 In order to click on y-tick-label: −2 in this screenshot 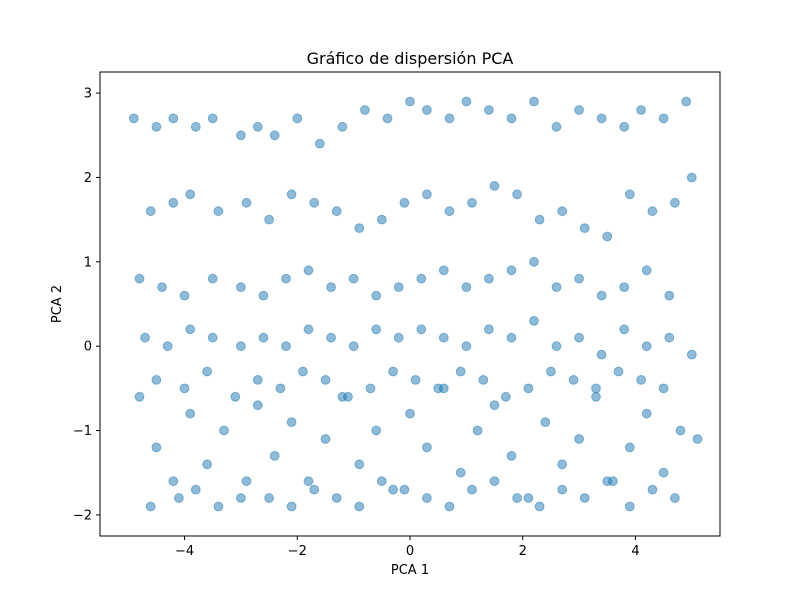, I will do `click(82, 515)`.